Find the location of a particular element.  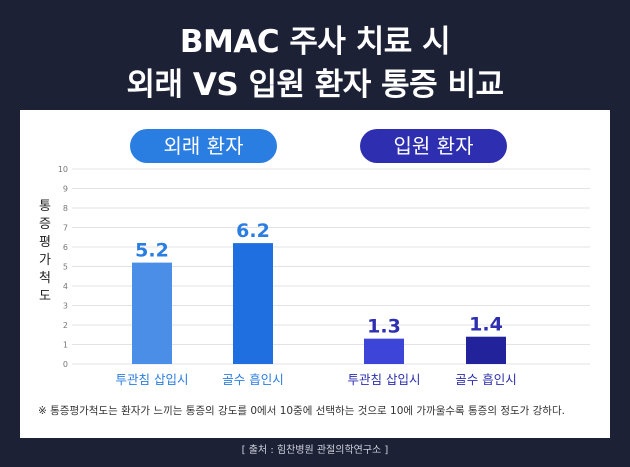

y-axis-label-char: 증 is located at coordinates (45, 224).